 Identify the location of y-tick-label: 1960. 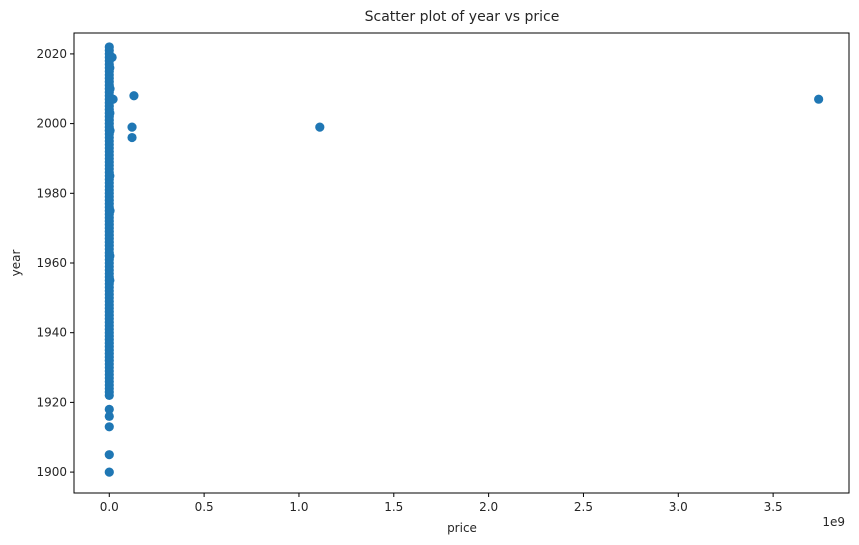
(51, 263).